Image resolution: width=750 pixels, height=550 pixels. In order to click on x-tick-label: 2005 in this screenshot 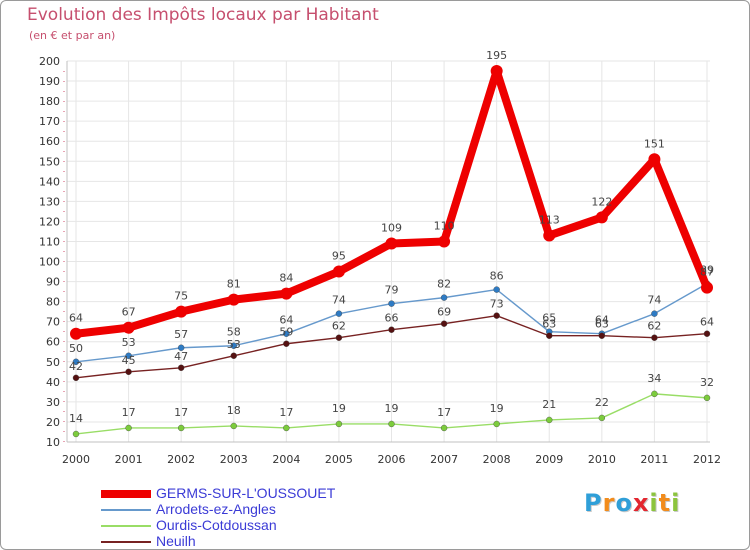, I will do `click(339, 459)`.